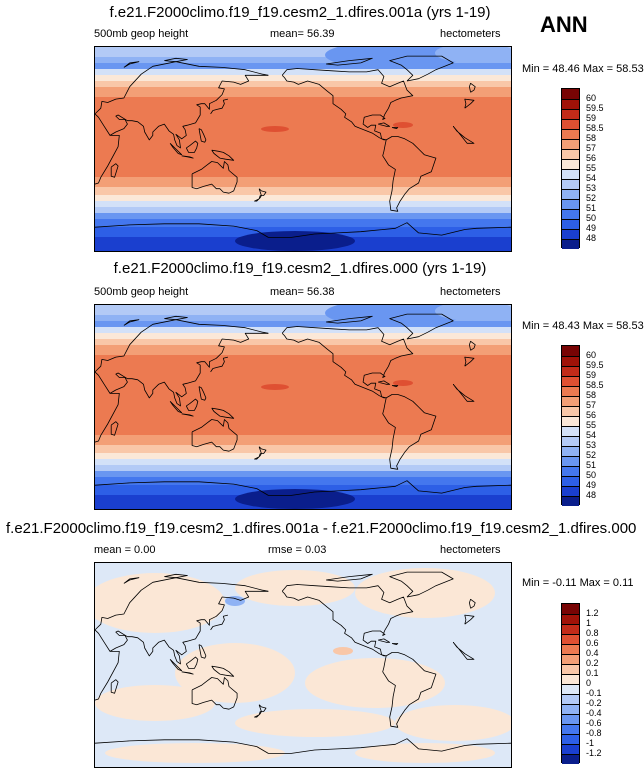  What do you see at coordinates (592, 663) in the screenshot?
I see `colorbar-tick-label: 0.2` at bounding box center [592, 663].